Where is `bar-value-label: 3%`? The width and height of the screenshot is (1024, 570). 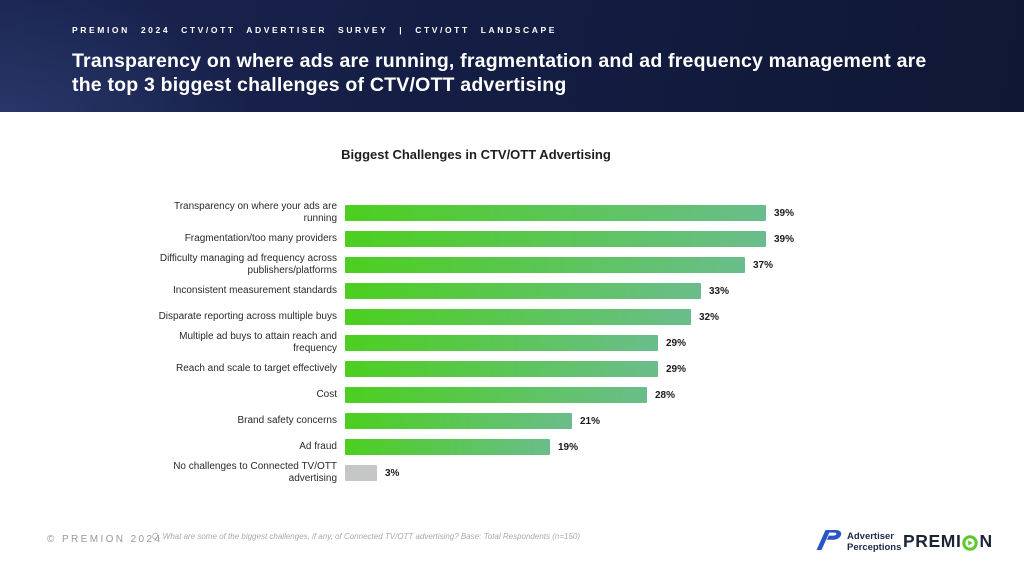 bar-value-label: 3% is located at coordinates (392, 473).